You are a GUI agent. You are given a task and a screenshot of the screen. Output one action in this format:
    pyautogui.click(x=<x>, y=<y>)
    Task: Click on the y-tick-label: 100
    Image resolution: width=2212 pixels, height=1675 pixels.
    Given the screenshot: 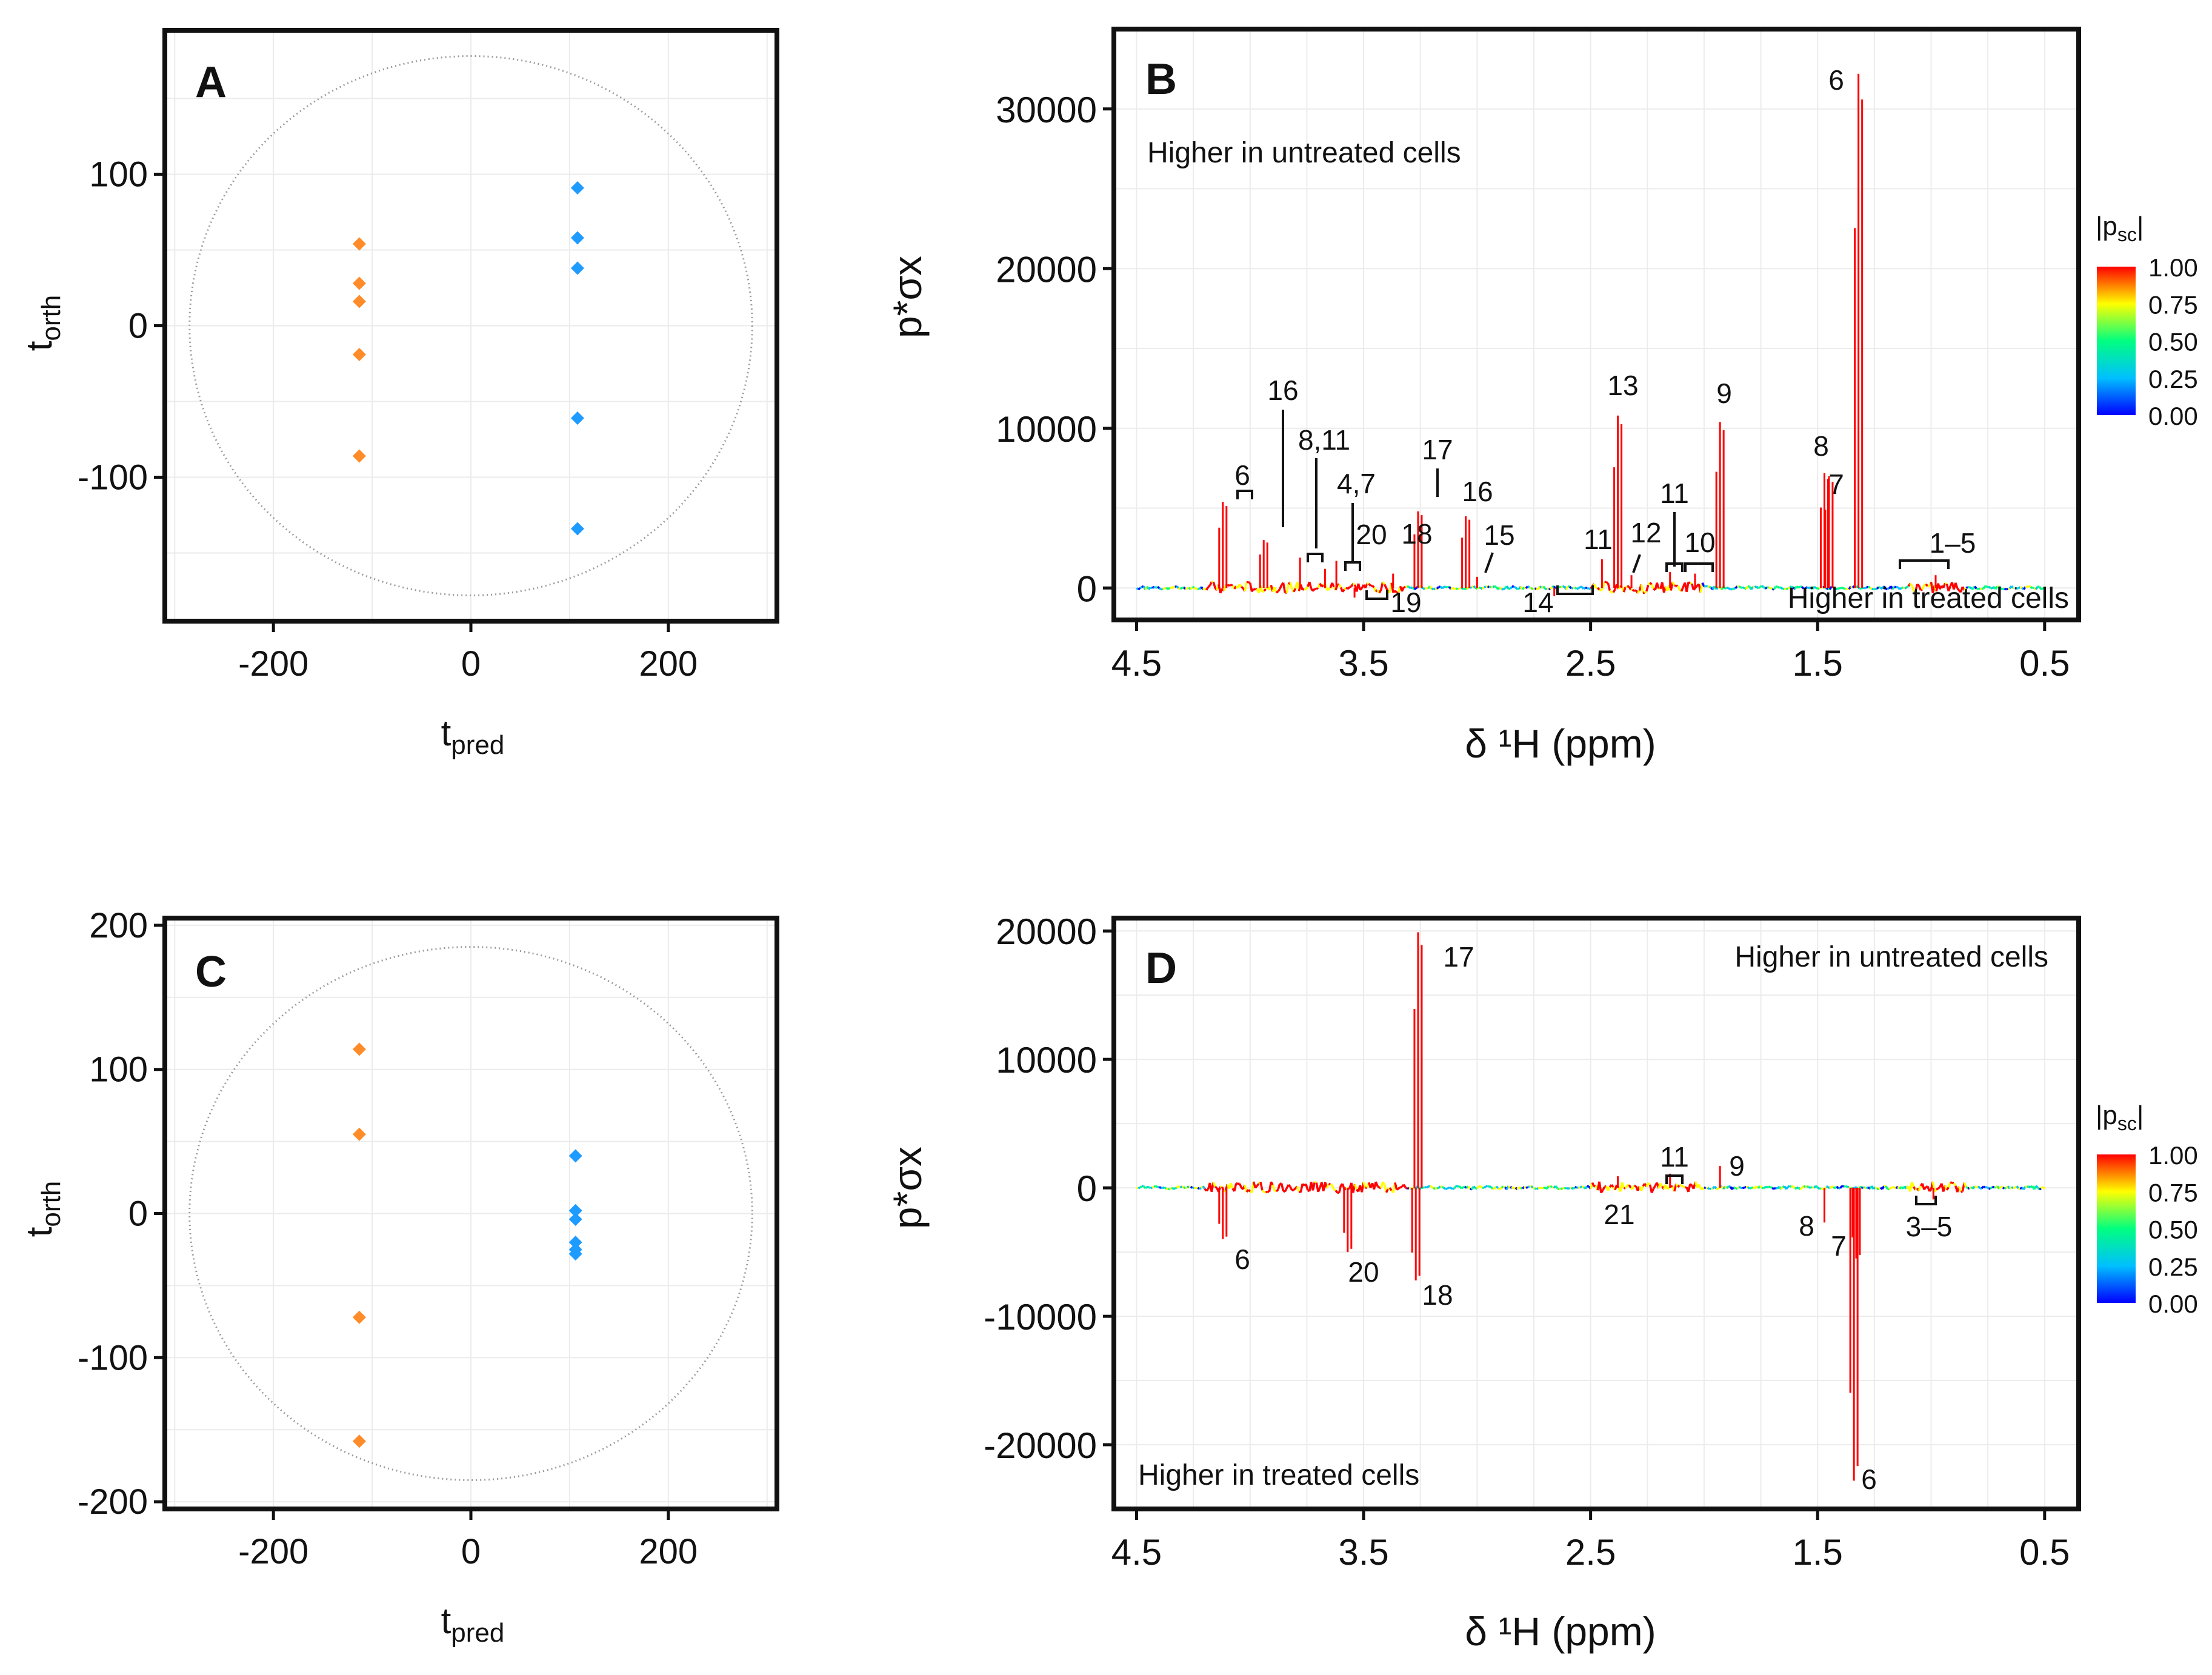 What is the action you would take?
    pyautogui.click(x=119, y=175)
    